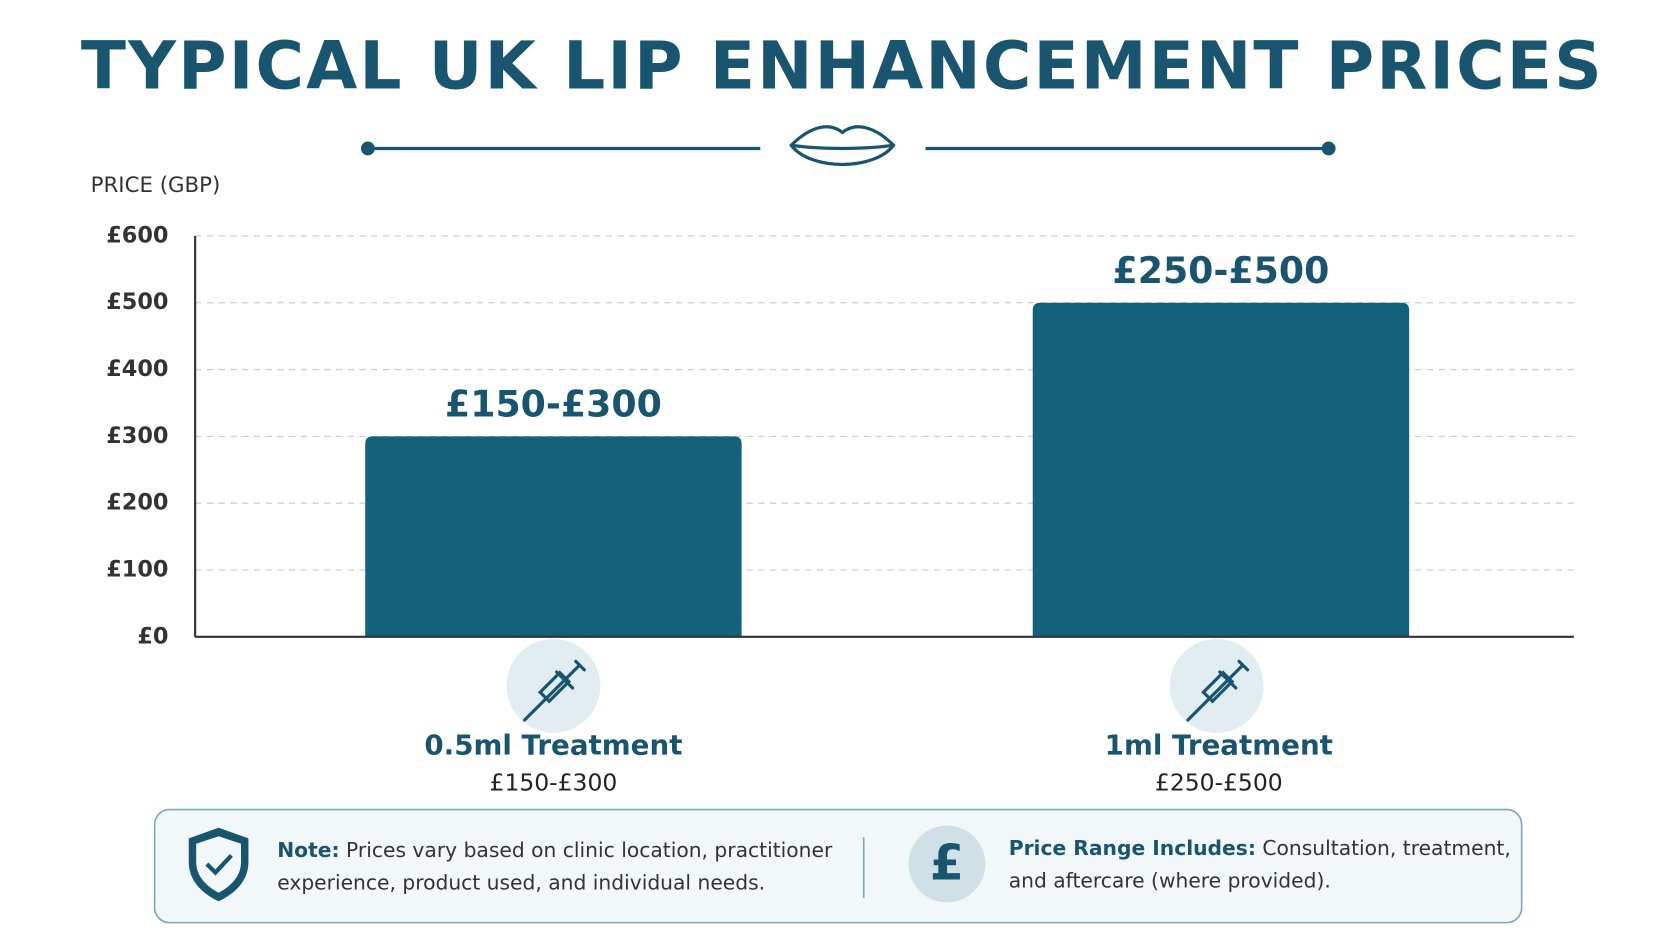  What do you see at coordinates (137, 570) in the screenshot?
I see `y-tick-label: £100` at bounding box center [137, 570].